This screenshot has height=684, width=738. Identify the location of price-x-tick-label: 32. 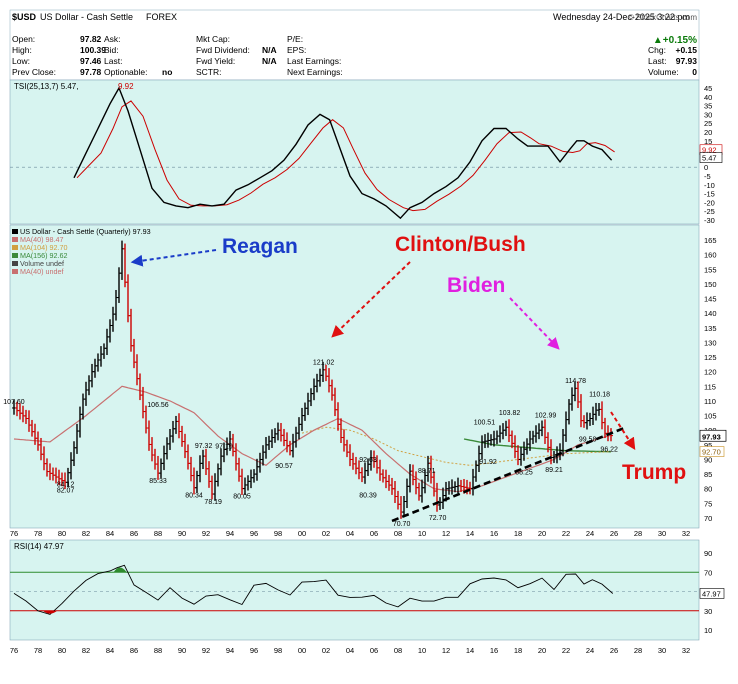
(686, 533).